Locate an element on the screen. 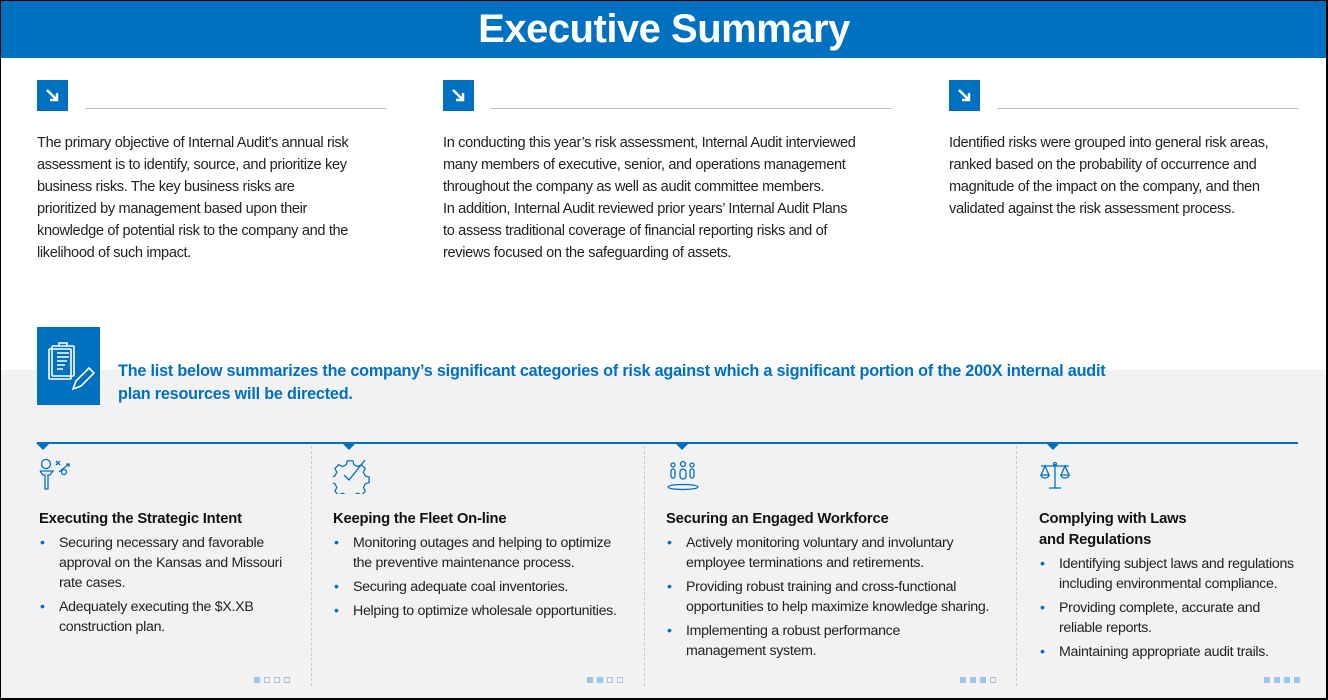 This screenshot has width=1328, height=700. category-title: Keeping the Fleet On-line is located at coordinates (420, 519).